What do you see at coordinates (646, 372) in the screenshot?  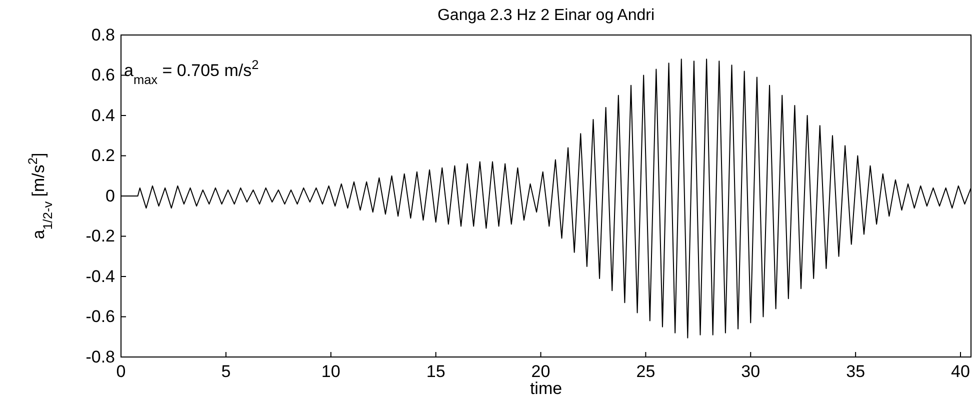 I see `x-tick-label: 25` at bounding box center [646, 372].